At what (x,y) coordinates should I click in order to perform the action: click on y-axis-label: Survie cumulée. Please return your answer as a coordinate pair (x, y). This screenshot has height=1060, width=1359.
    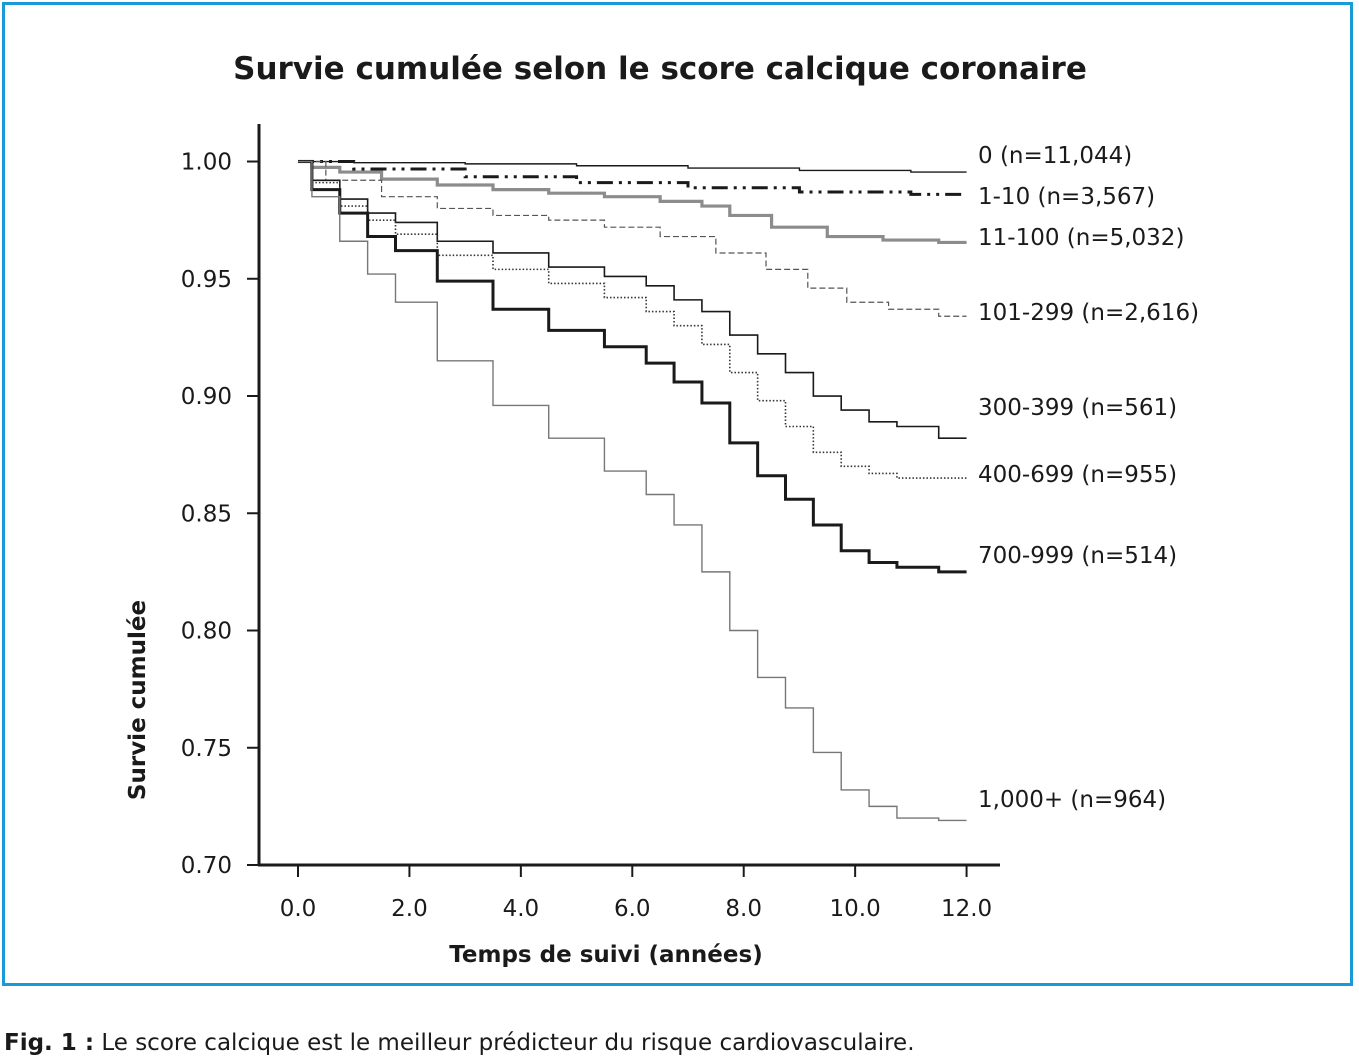
    Looking at the image, I should click on (138, 700).